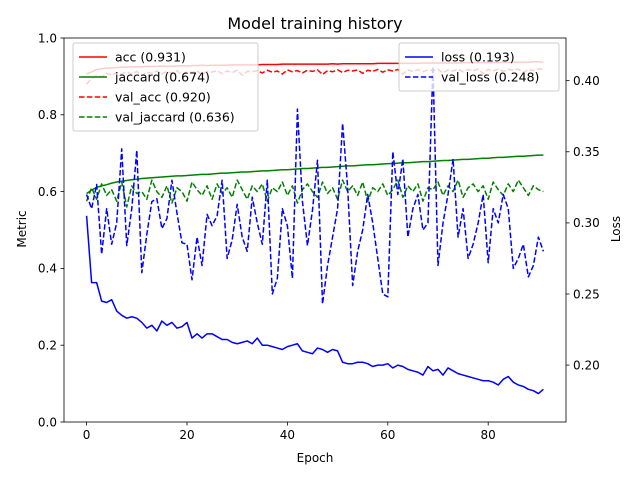 Image resolution: width=640 pixels, height=480 pixels. I want to click on x-tick-label: 0, so click(87, 435).